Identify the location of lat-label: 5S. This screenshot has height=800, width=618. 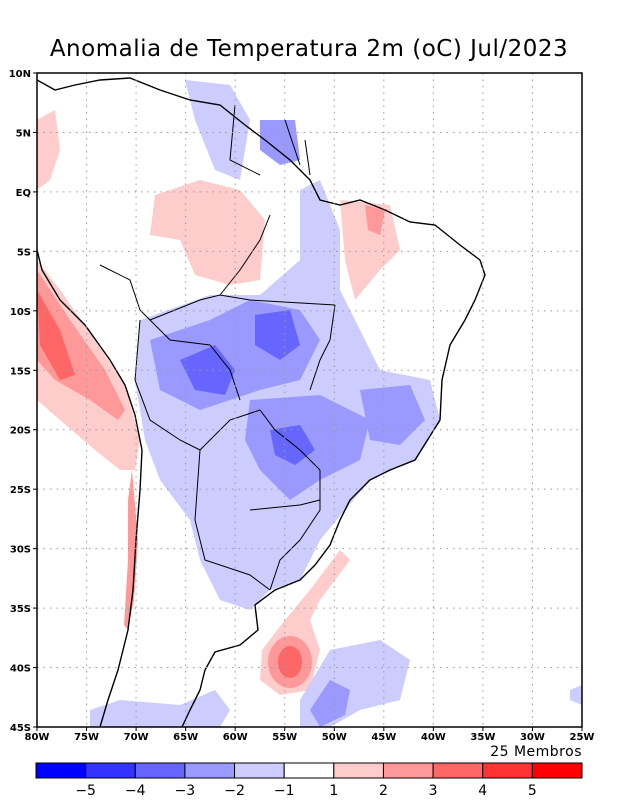
(24, 252).